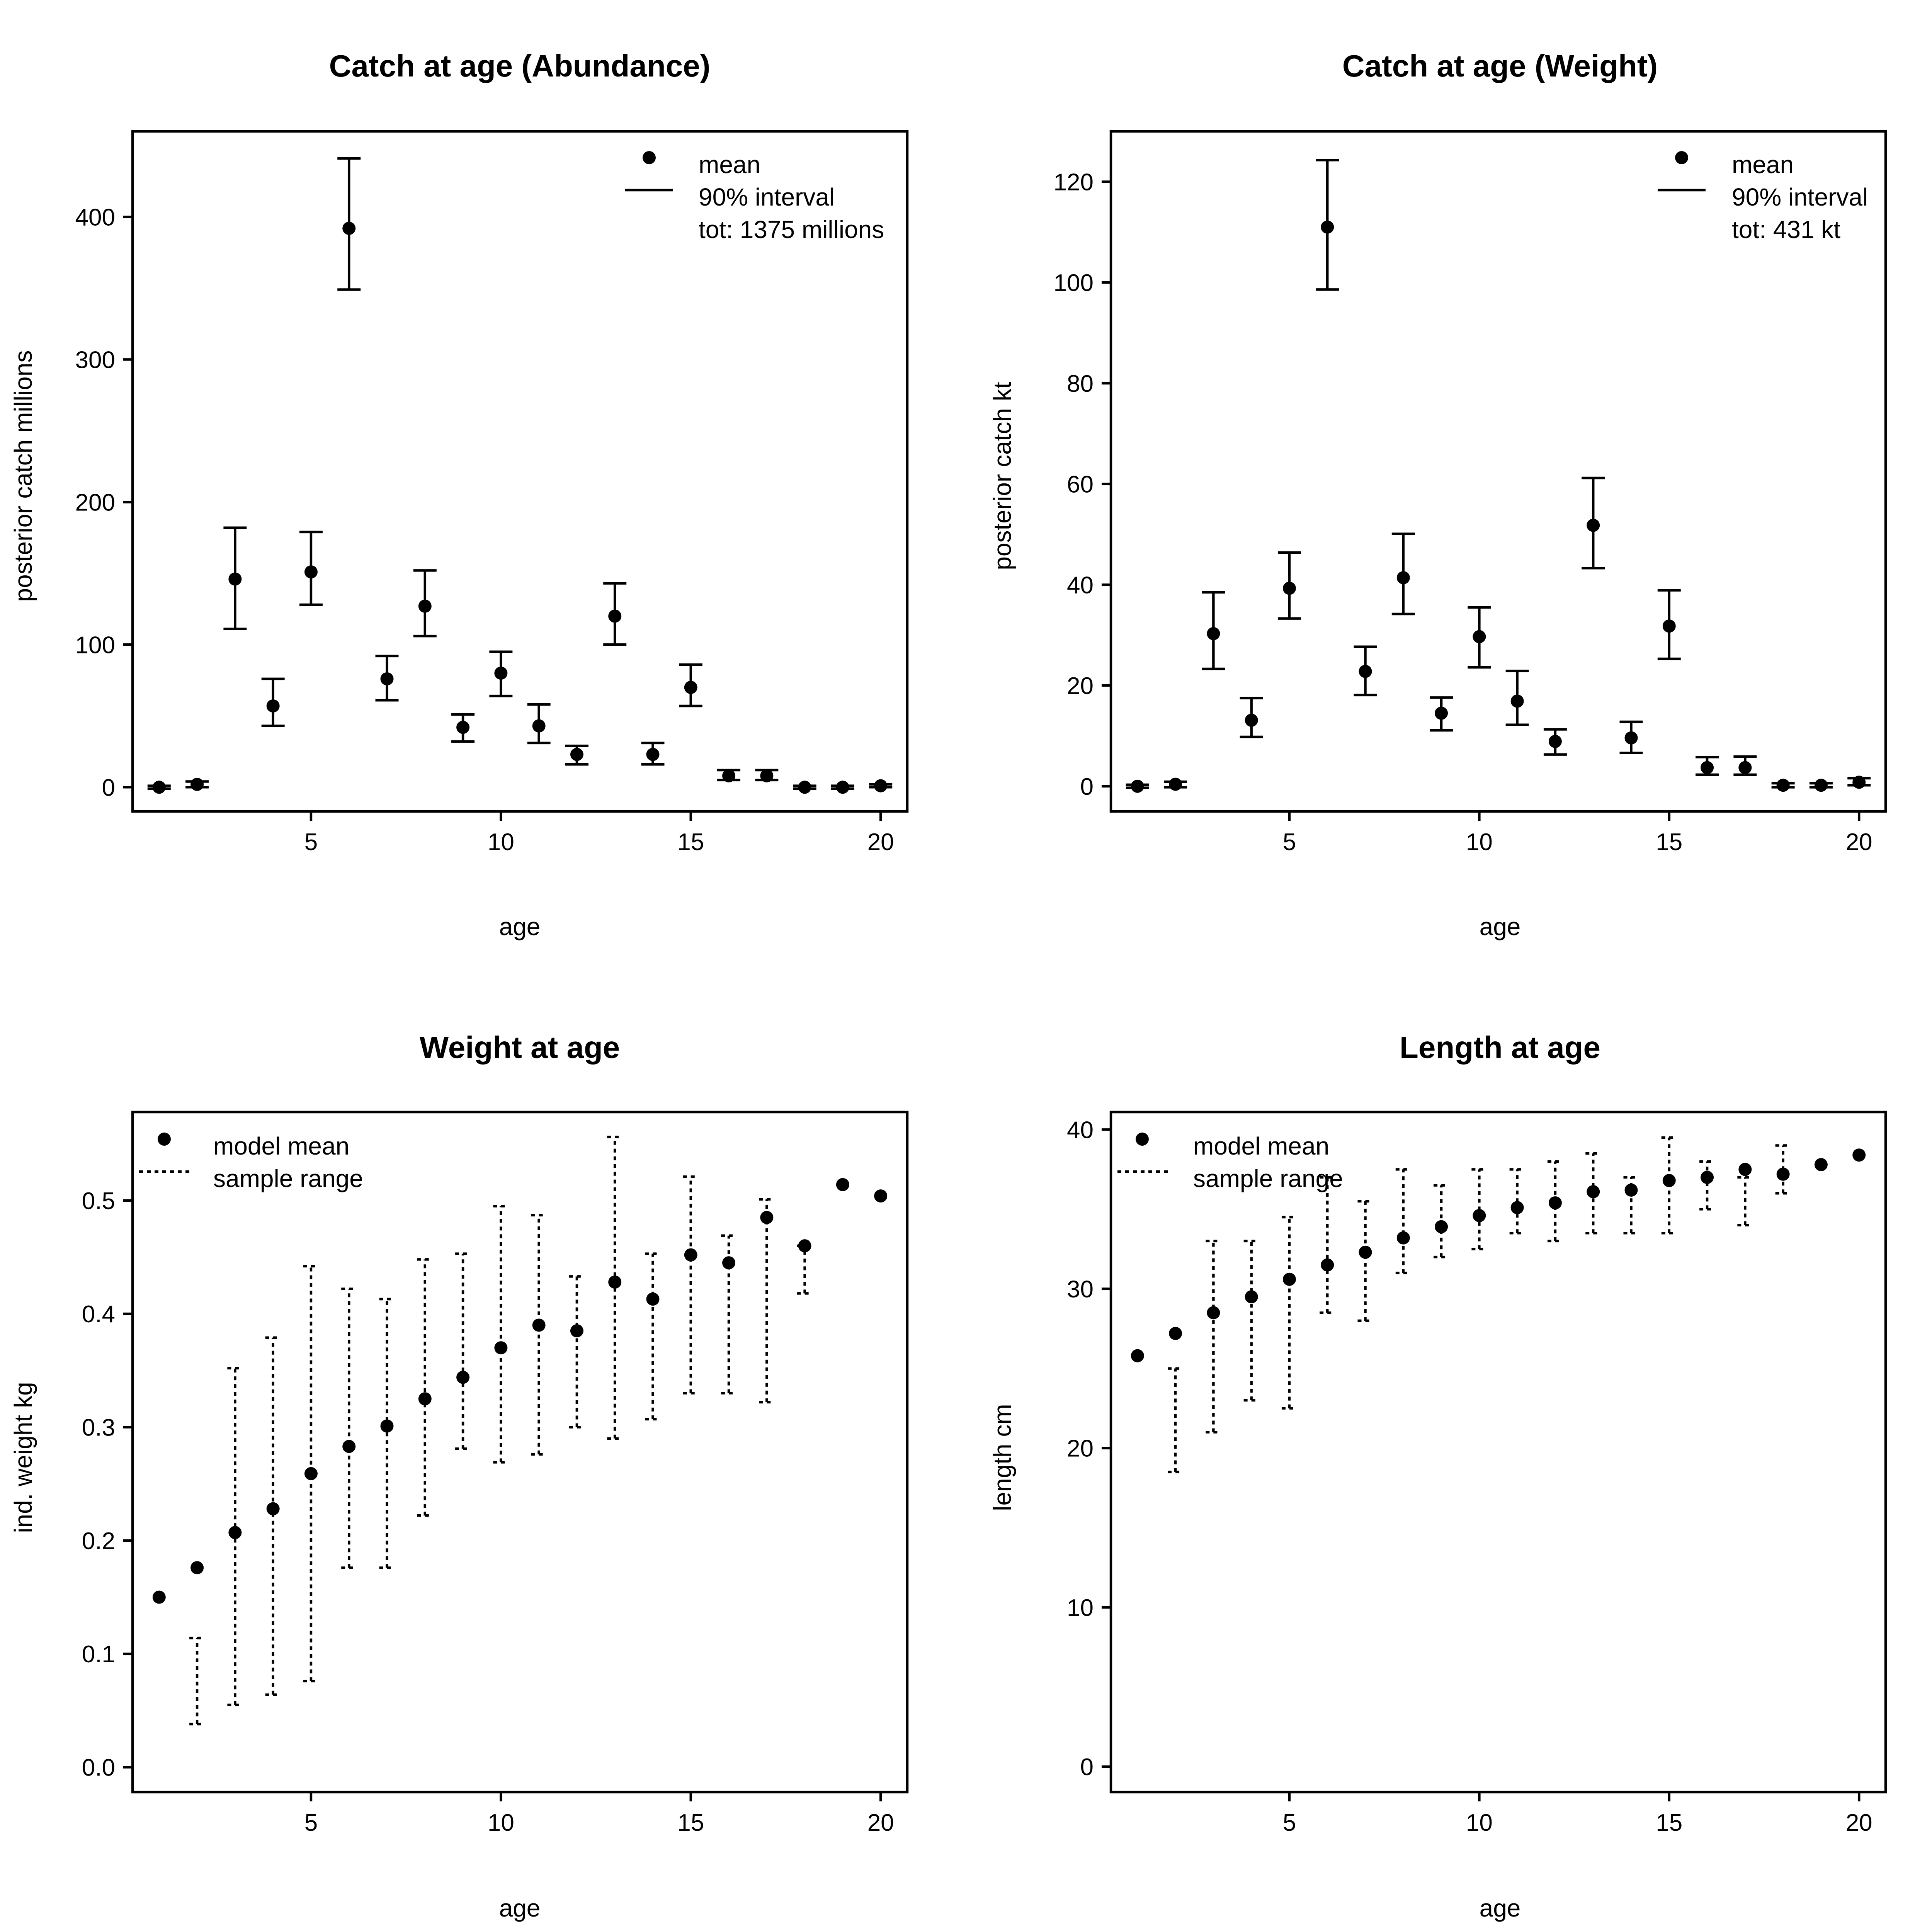 The image size is (1932, 1932). I want to click on legend-line-label: 90% interval, so click(767, 197).